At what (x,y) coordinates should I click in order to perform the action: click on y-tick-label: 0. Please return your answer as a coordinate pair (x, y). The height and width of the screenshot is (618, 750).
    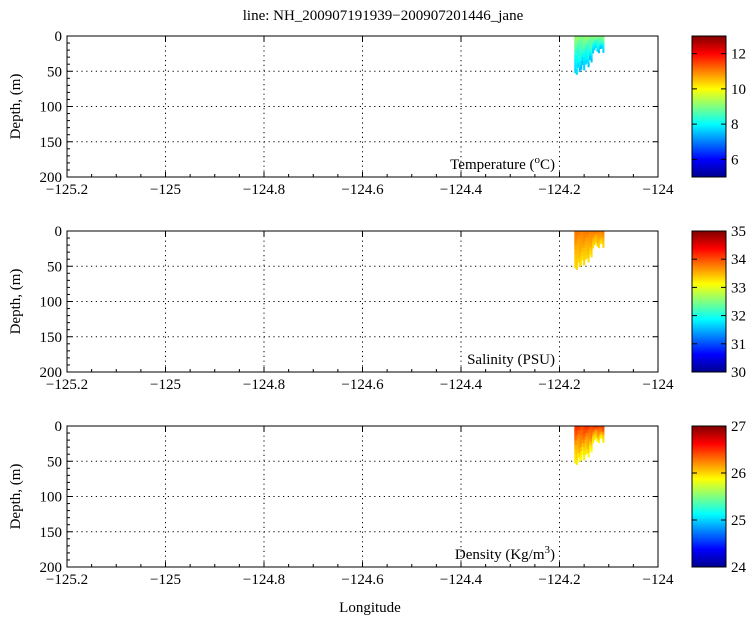
    Looking at the image, I should click on (59, 232).